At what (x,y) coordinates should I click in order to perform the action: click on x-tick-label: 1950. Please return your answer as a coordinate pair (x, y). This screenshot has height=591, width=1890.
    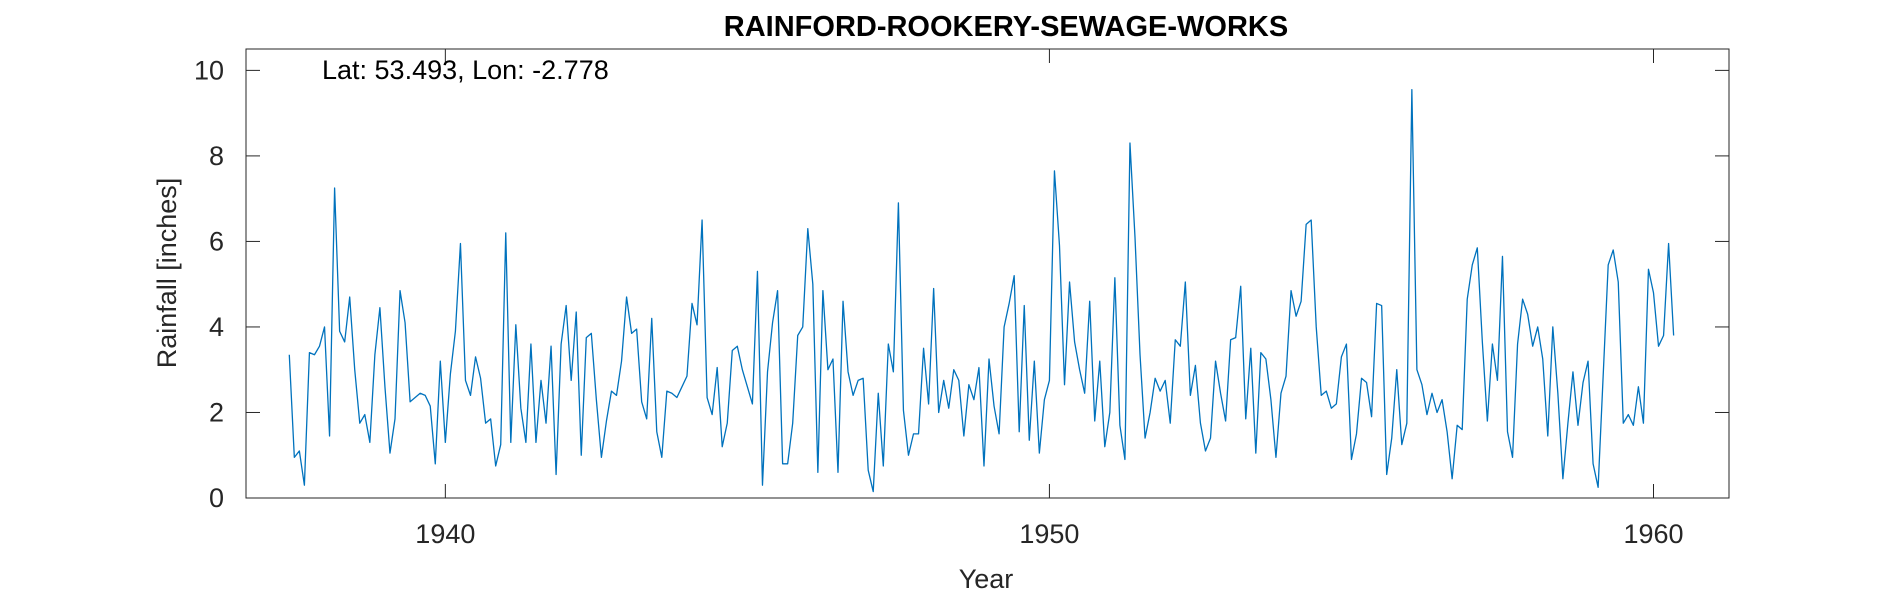
    Looking at the image, I should click on (1049, 534).